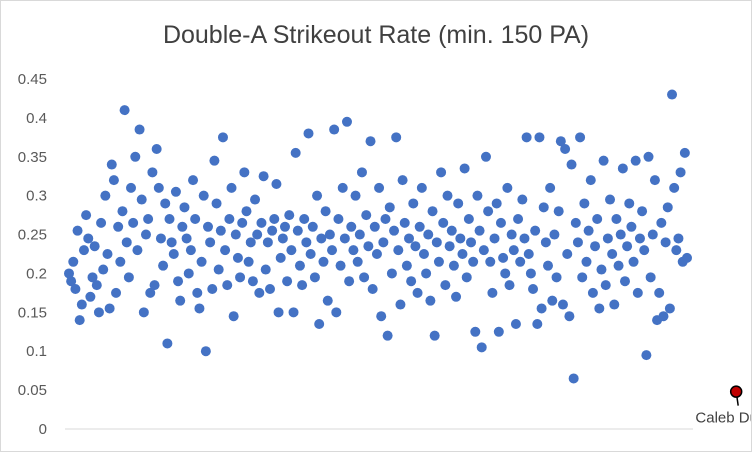 The height and width of the screenshot is (452, 752). Describe the element at coordinates (32, 79) in the screenshot. I see `y-tick-label: 0.45` at that location.